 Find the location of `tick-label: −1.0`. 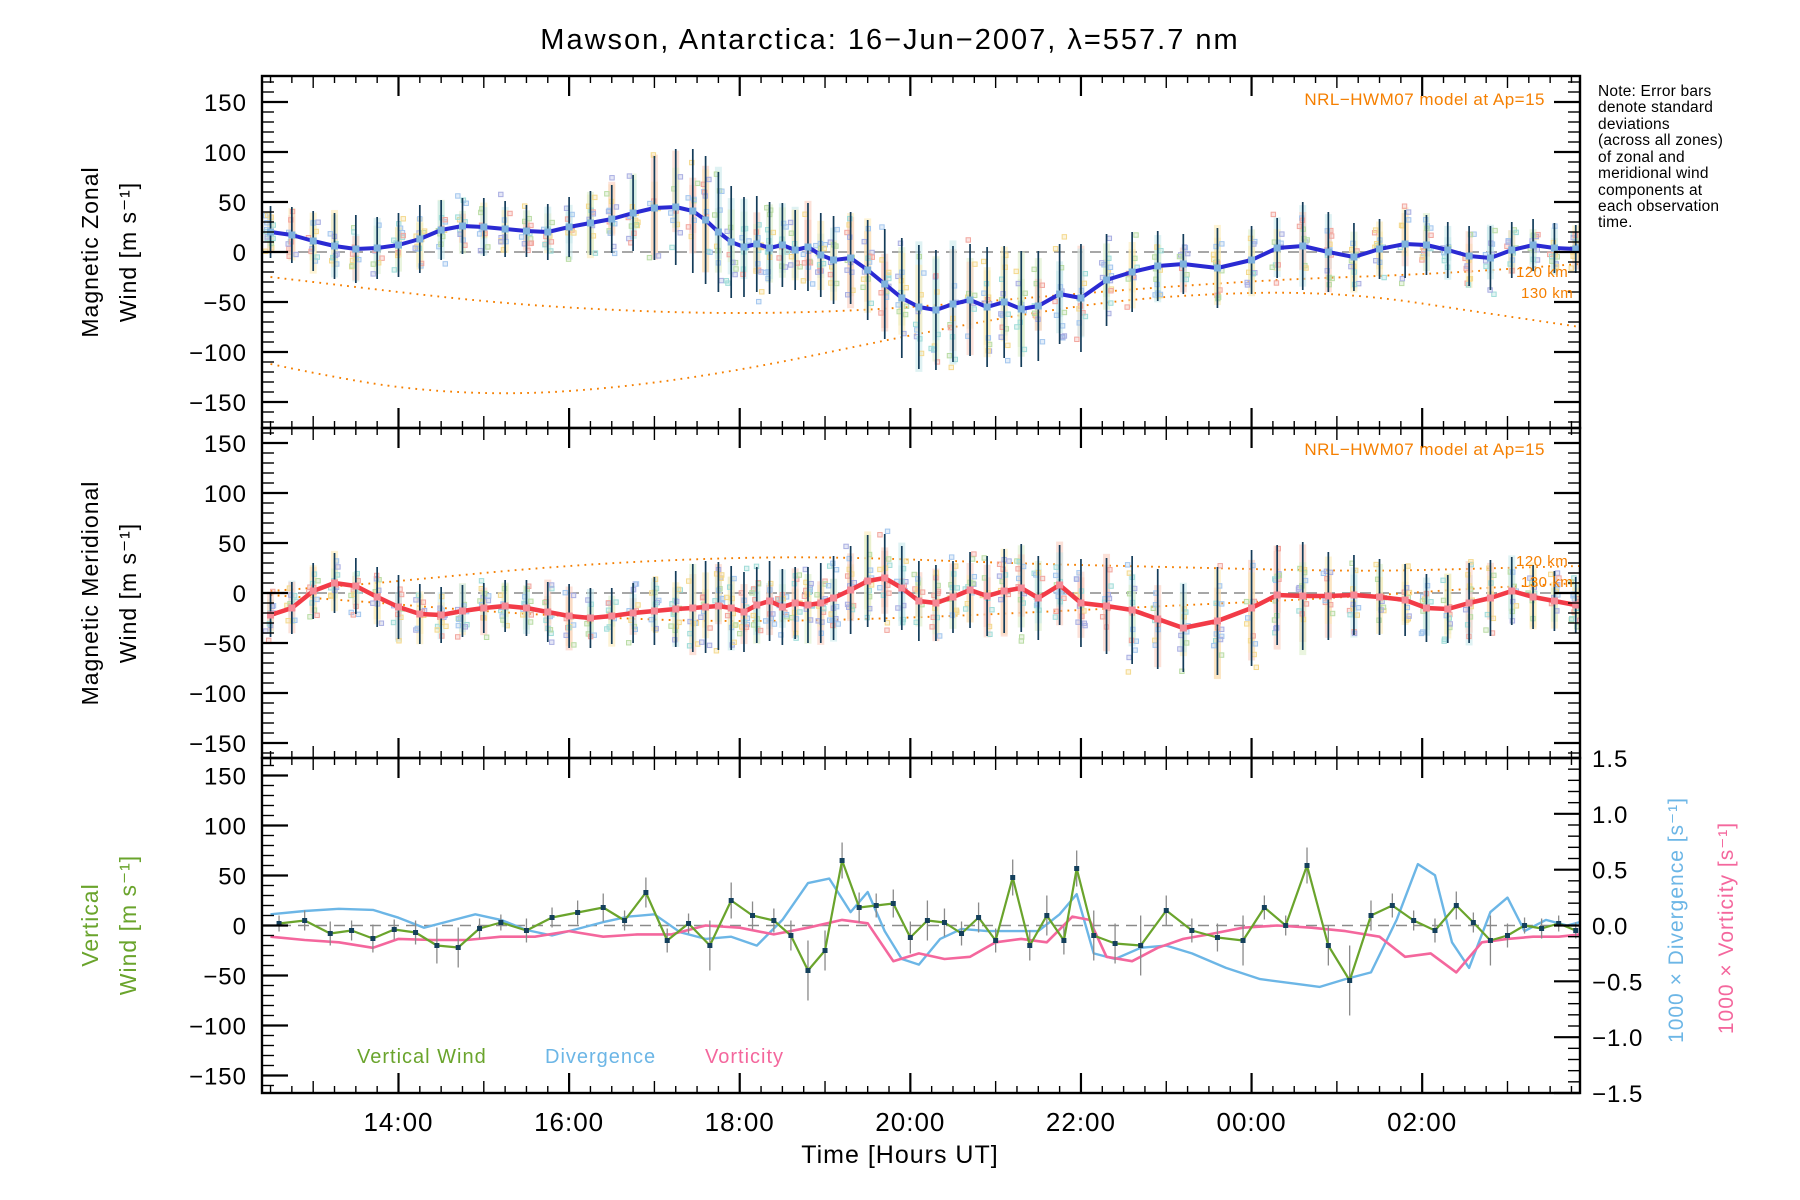

tick-label: −1.0 is located at coordinates (1617, 1038).